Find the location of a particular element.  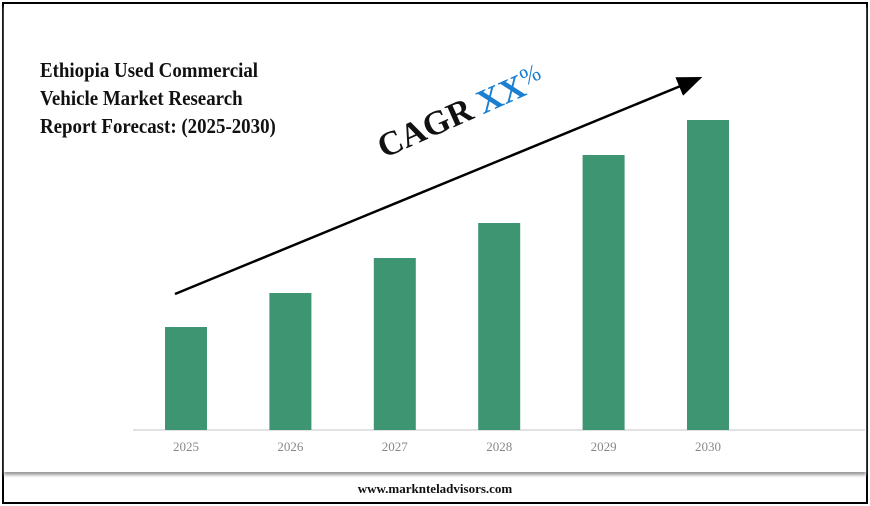

x-tick-label: 2025 is located at coordinates (186, 446).